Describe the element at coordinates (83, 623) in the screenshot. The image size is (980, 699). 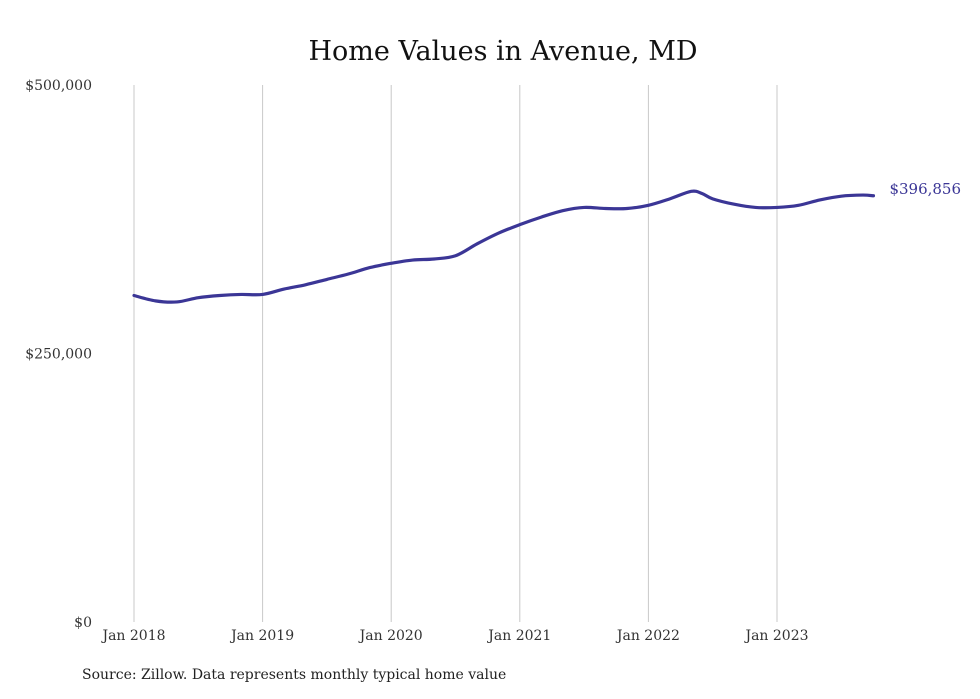
I see `y-tick-label-0: $0` at that location.